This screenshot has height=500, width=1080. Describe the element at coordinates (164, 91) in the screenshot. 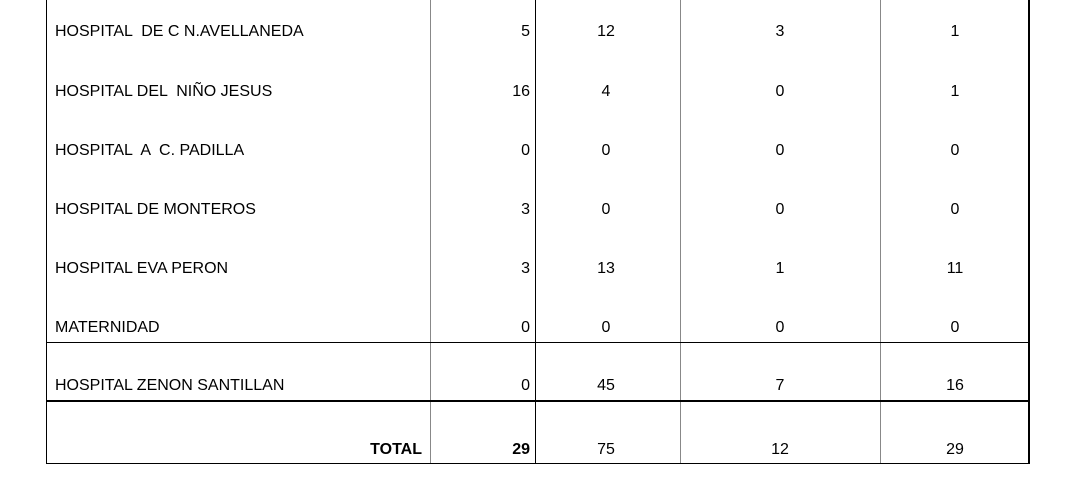

I see `row-label: HOSPITAL DEL NIÑO JESUS` at that location.